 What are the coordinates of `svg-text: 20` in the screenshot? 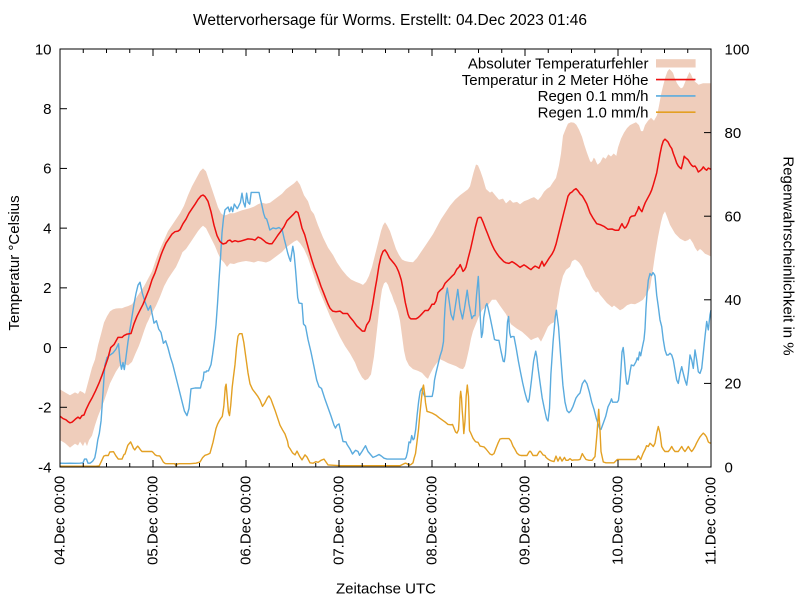 It's located at (733, 384).